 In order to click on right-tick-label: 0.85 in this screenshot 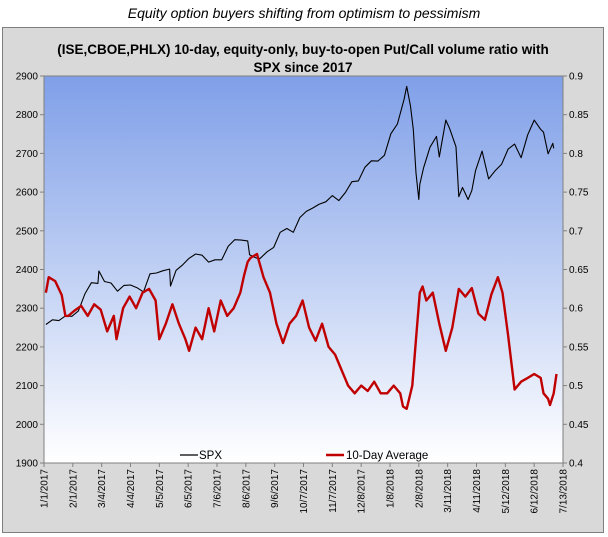, I will do `click(579, 115)`.